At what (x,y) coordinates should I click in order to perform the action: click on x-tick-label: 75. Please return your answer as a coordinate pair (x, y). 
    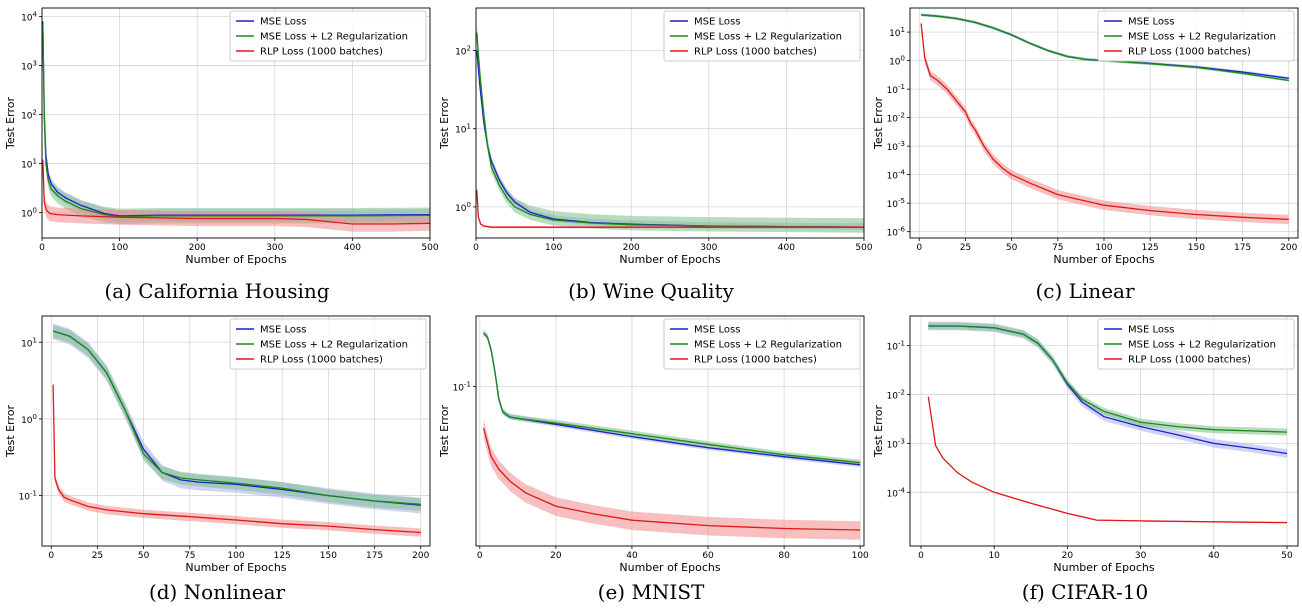
    Looking at the image, I should click on (1057, 248).